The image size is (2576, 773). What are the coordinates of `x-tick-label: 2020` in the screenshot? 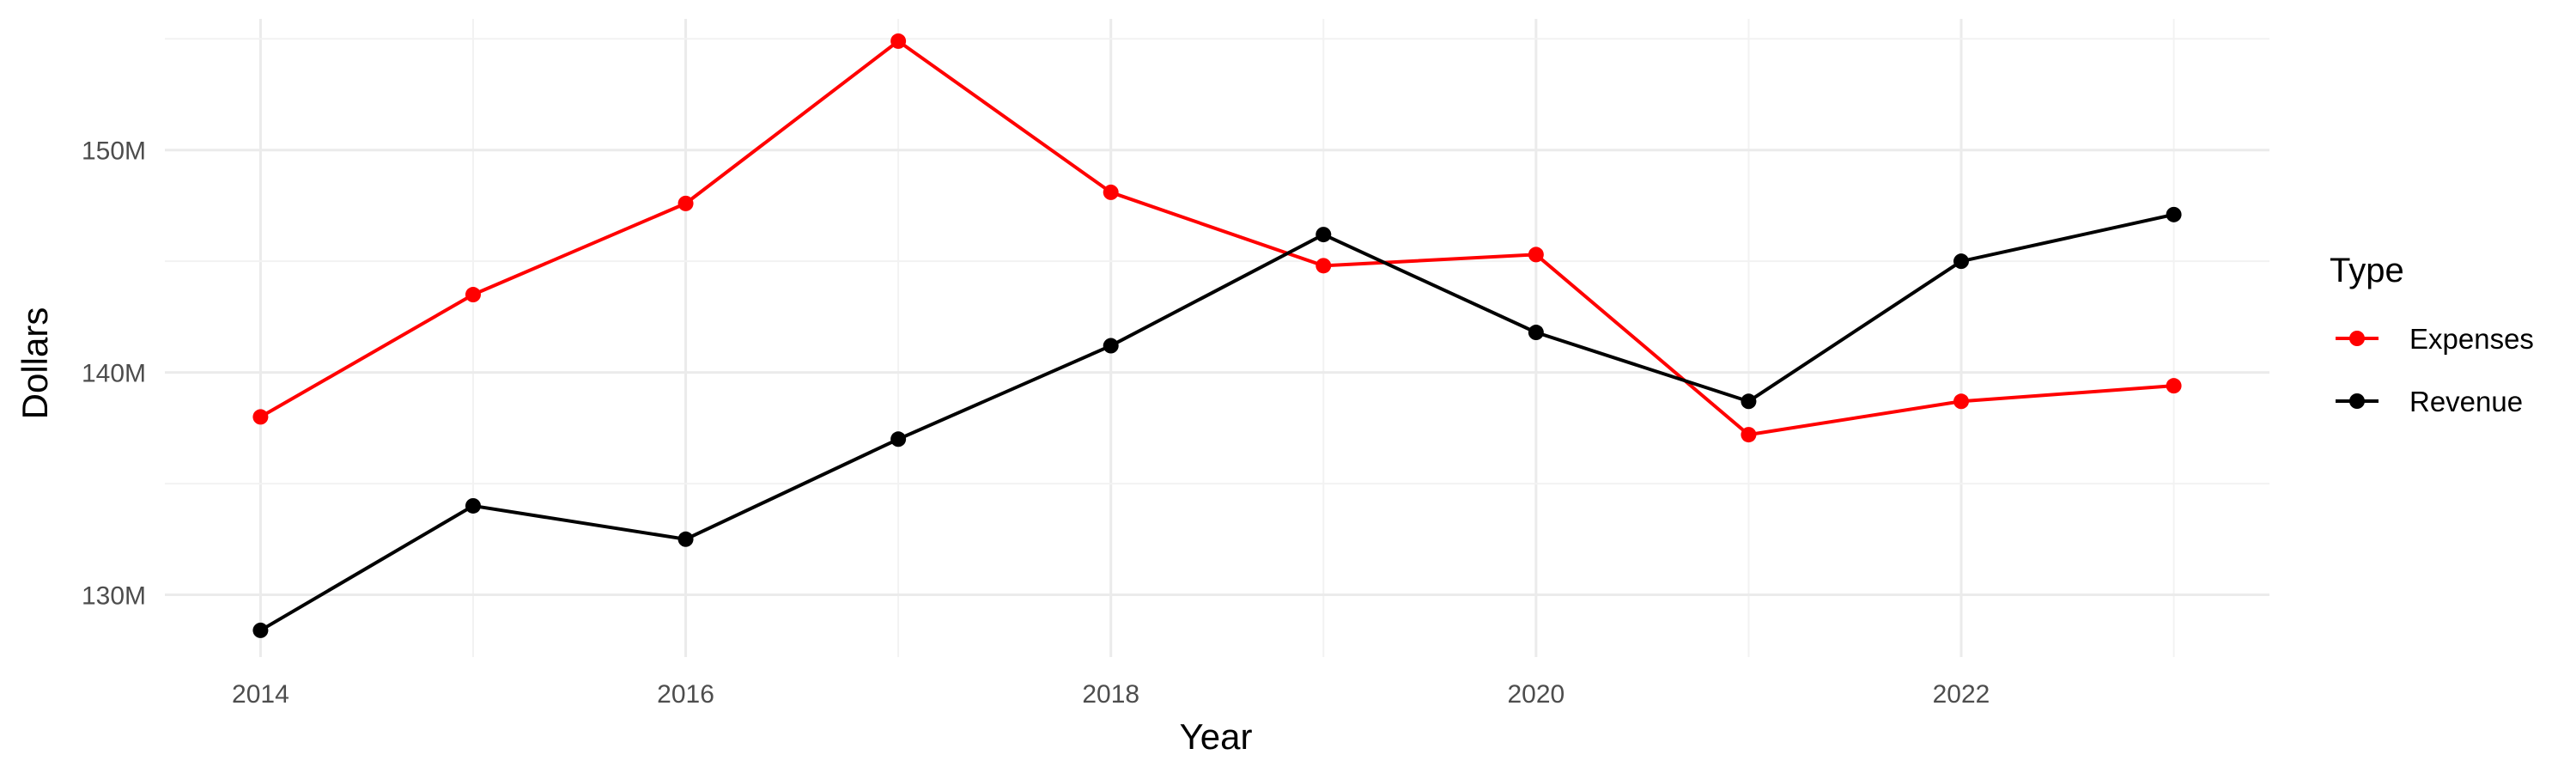 It's located at (1535, 694).